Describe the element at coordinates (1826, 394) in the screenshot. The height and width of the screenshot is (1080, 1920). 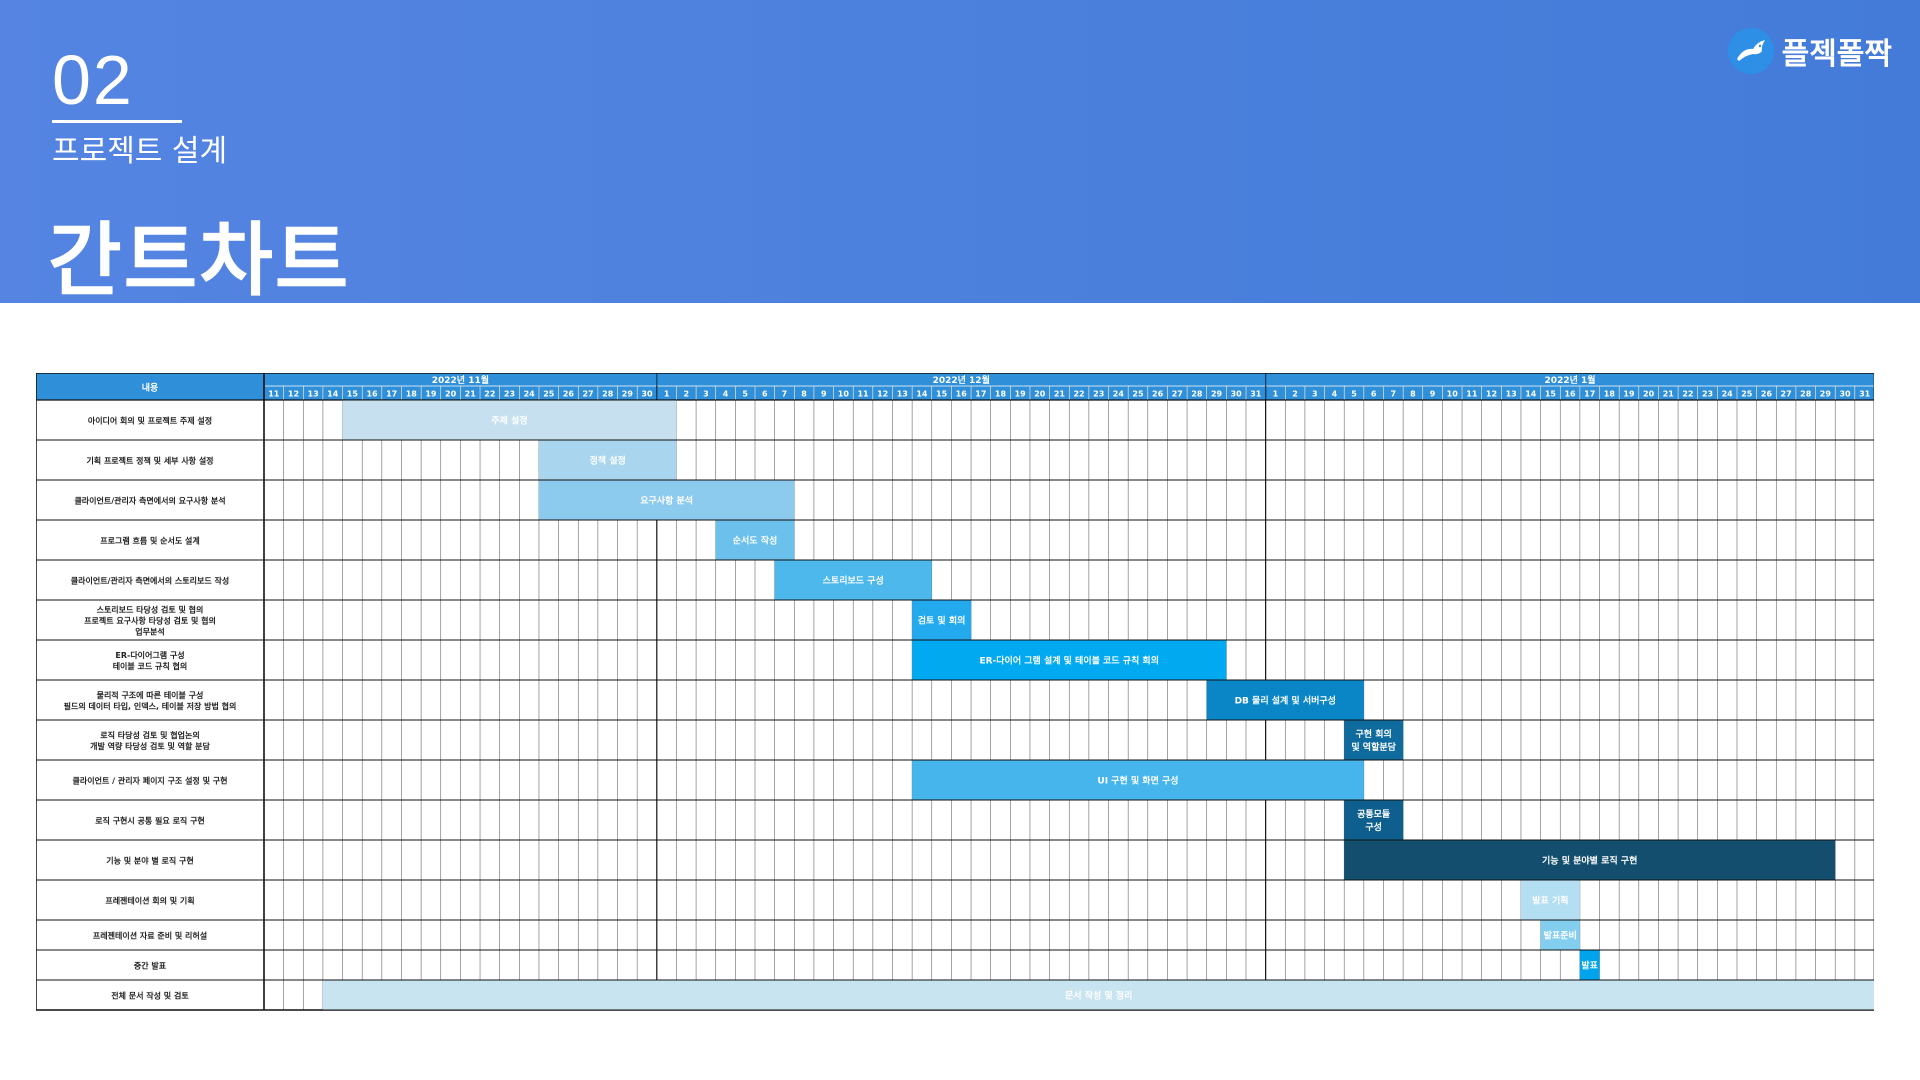
I see `day-tick-label: 29` at that location.